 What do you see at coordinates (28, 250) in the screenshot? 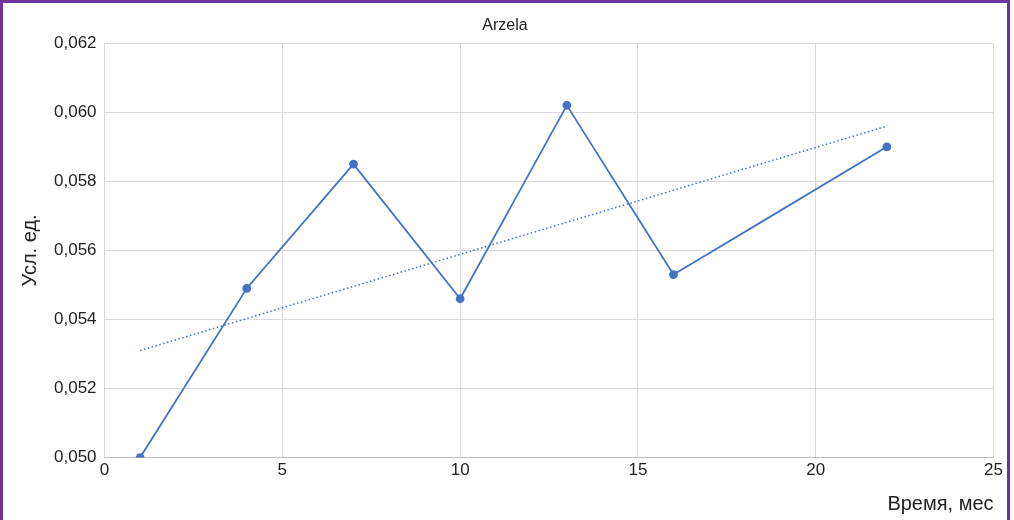
I see `y-axis-title: Усл. ед.` at bounding box center [28, 250].